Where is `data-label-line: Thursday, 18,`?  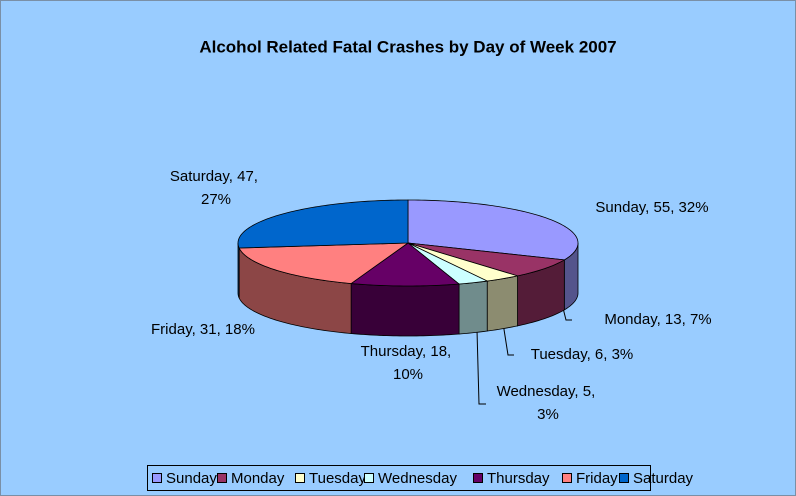
data-label-line: Thursday, 18, is located at coordinates (408, 351).